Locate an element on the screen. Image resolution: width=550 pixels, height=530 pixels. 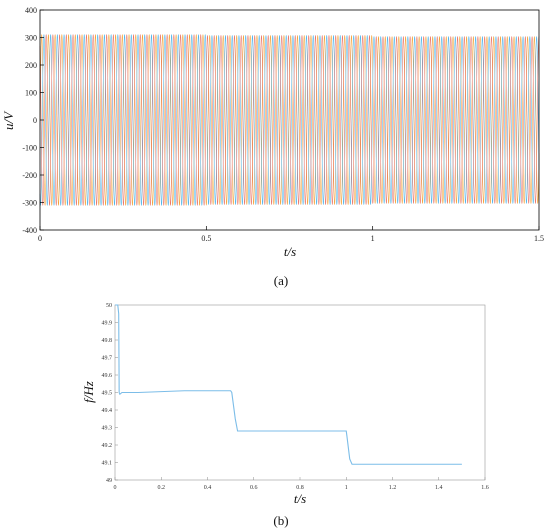
panel-a-x-tick-label: 1 is located at coordinates (373, 238).